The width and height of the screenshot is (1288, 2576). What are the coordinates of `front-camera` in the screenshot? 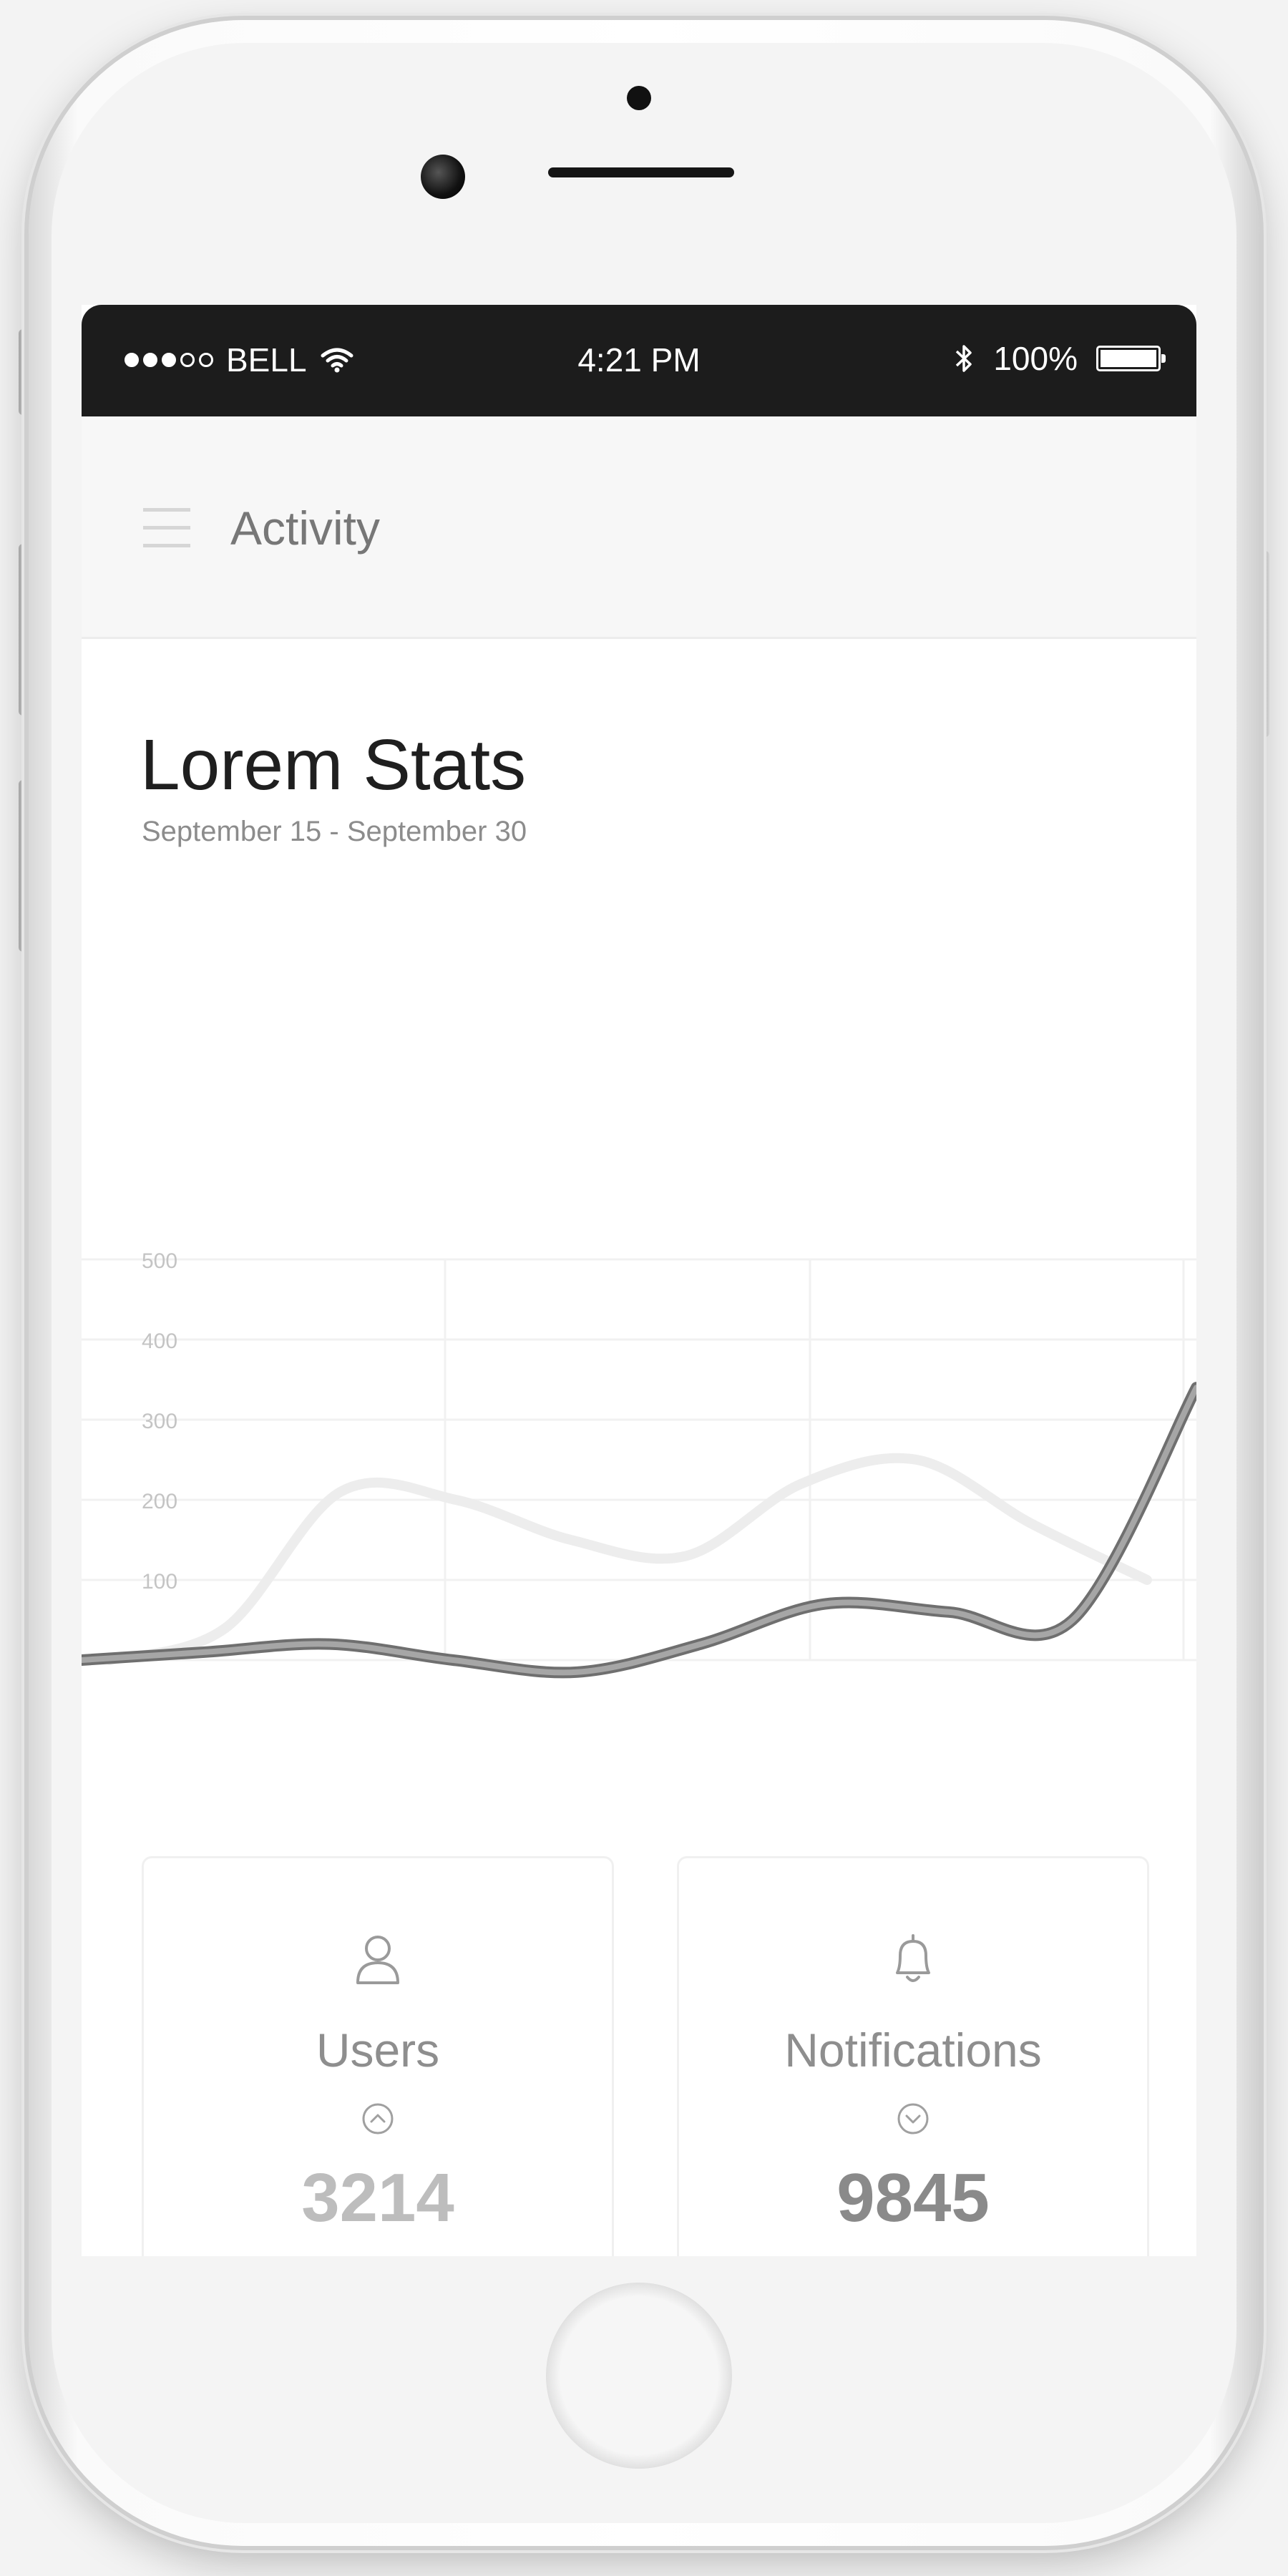 It's located at (443, 177).